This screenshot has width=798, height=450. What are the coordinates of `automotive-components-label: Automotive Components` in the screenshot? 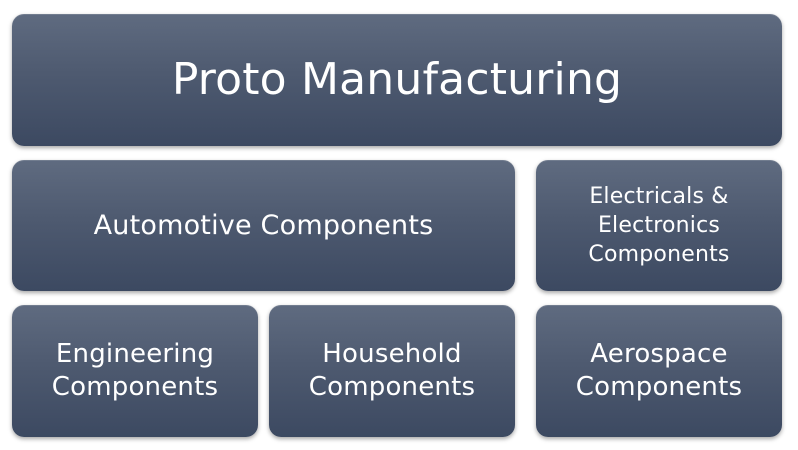 It's located at (263, 225).